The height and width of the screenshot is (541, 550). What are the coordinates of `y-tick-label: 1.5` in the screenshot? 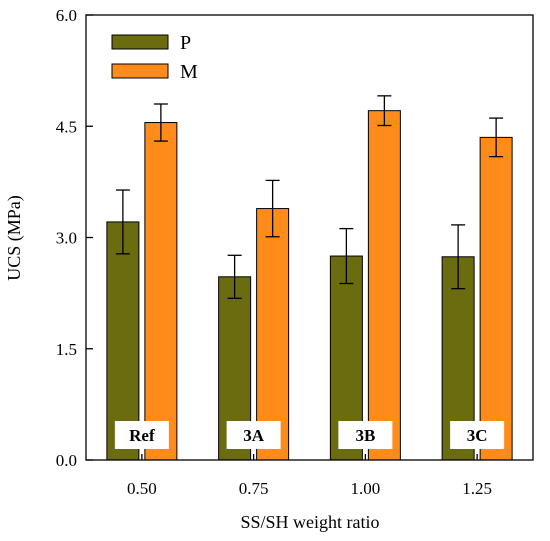 It's located at (66, 349).